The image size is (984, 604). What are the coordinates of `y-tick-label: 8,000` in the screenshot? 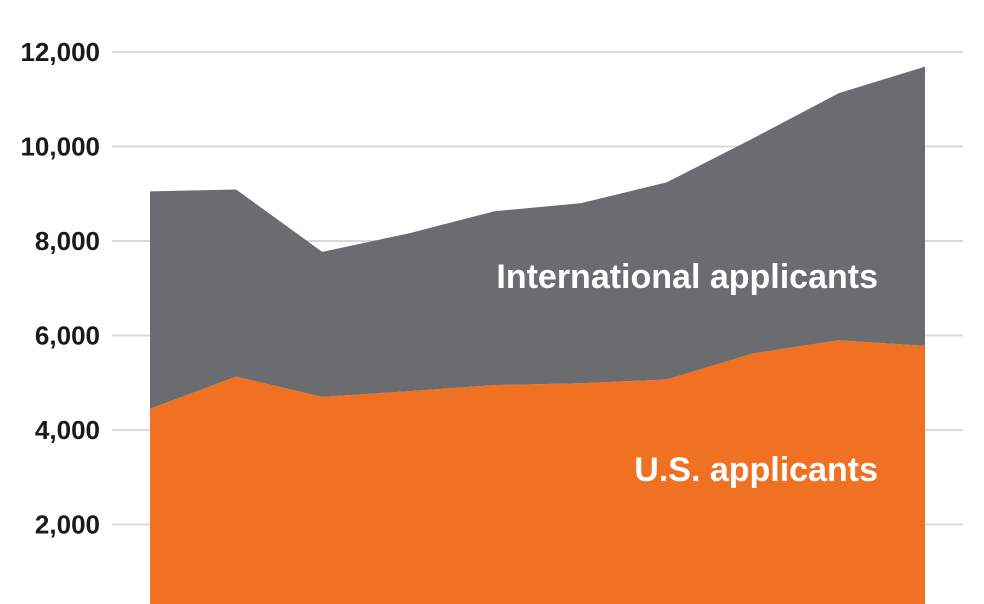 It's located at (67, 241).